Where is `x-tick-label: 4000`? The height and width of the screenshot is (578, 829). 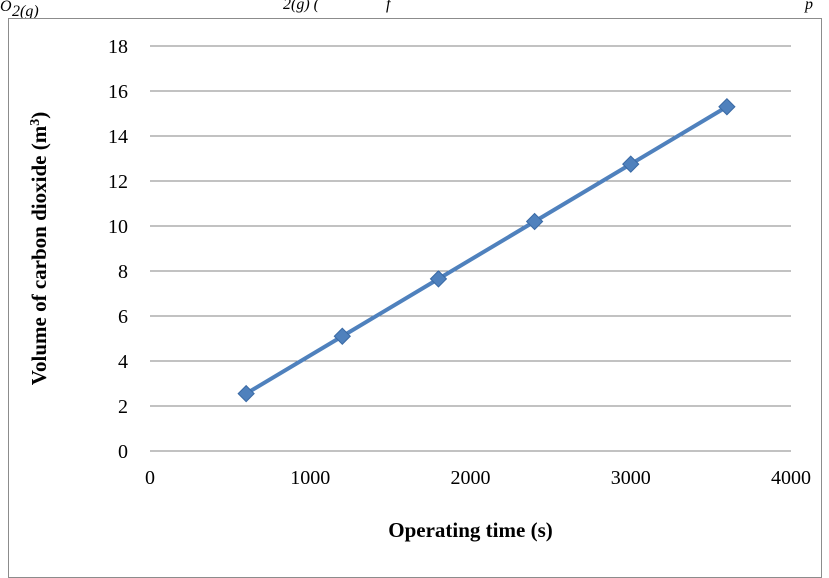
x-tick-label: 4000 is located at coordinates (791, 478).